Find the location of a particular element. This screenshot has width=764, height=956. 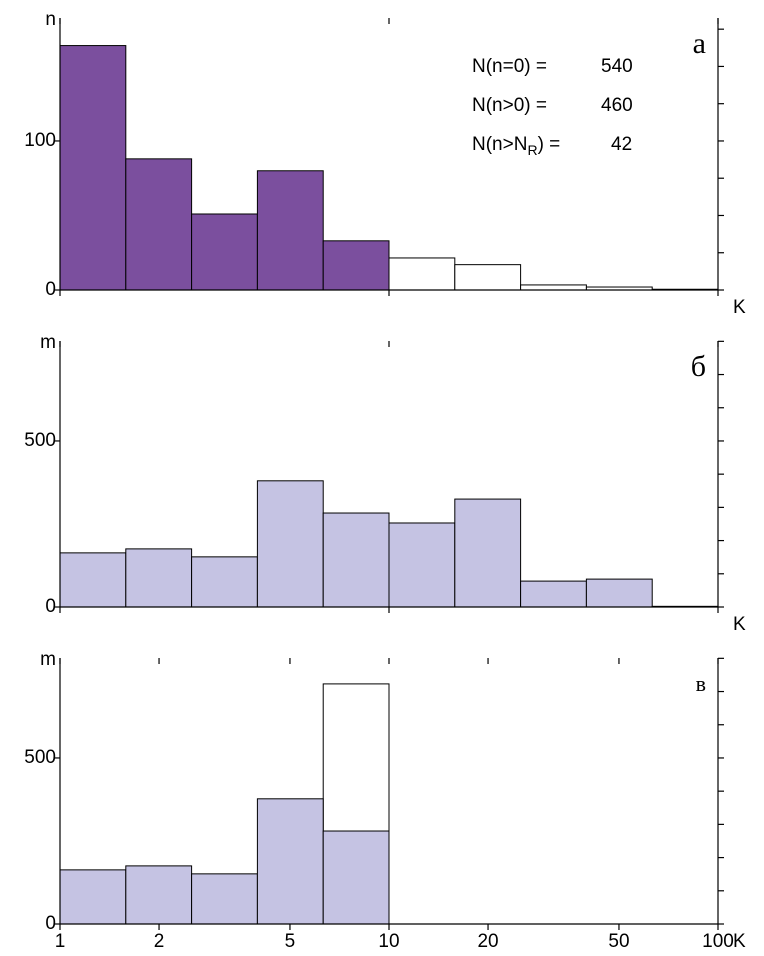

annotation-text: ) = is located at coordinates (549, 144).